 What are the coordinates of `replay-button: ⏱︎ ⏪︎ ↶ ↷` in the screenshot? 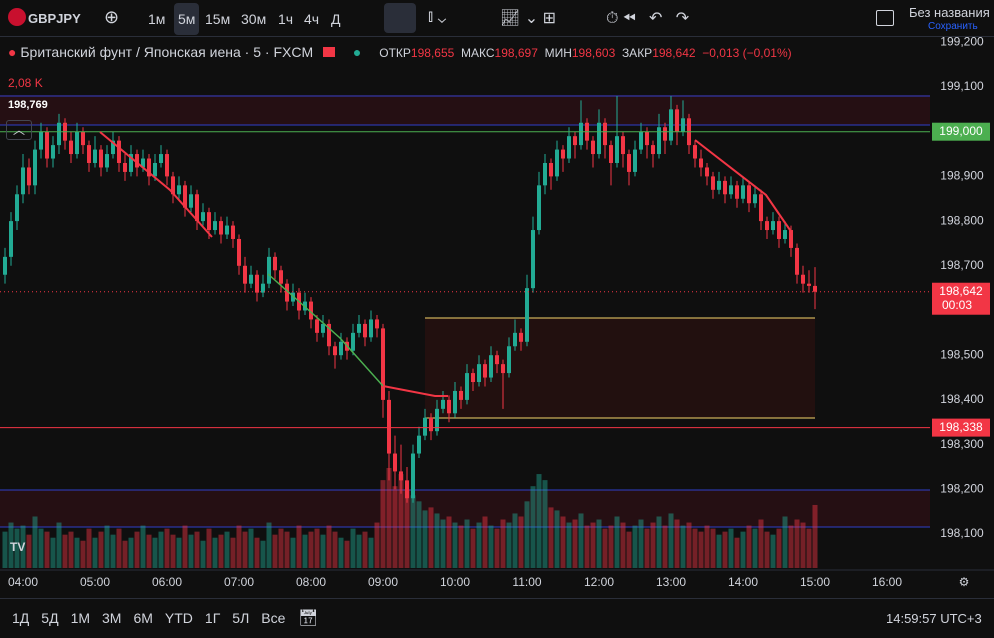 It's located at (648, 18).